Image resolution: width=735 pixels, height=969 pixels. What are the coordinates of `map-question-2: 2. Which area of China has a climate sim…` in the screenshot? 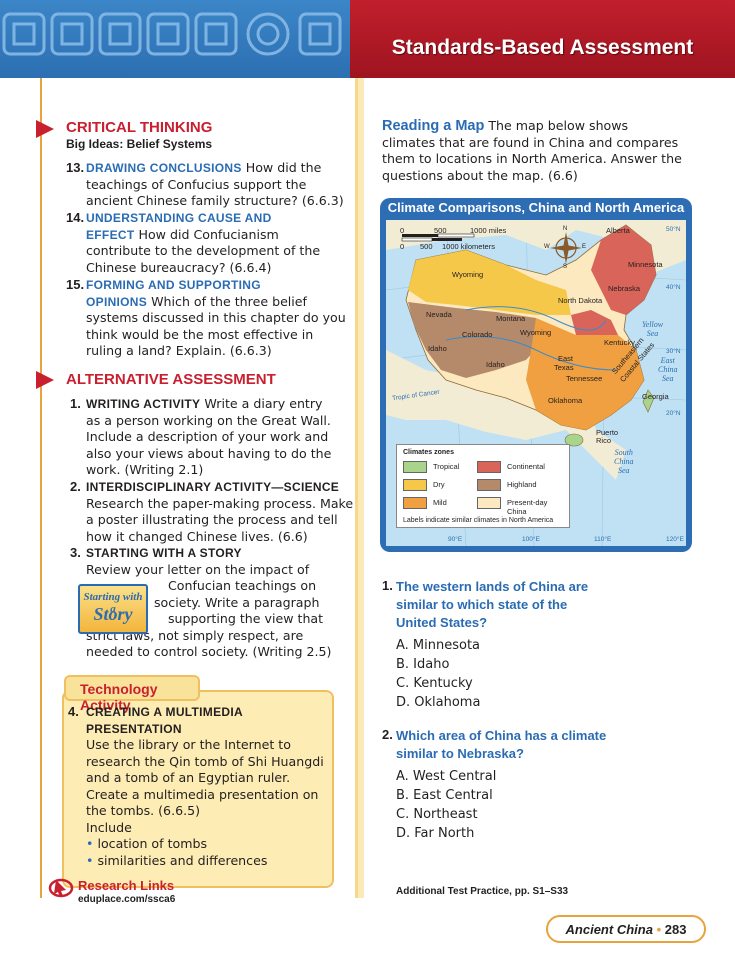 It's located at (532, 785).